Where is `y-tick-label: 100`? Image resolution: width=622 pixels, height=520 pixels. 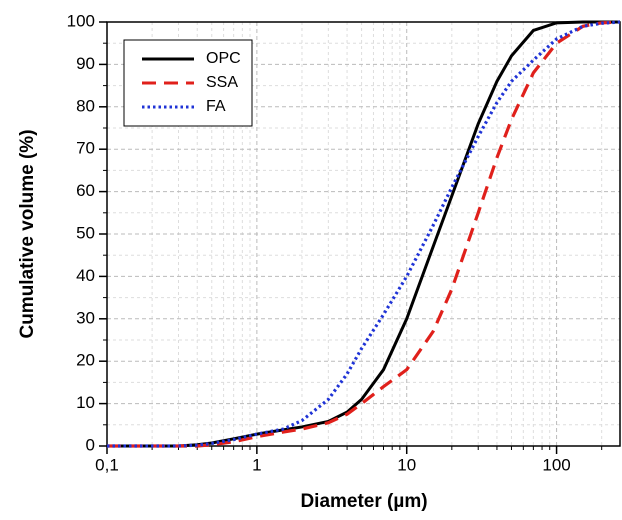
y-tick-label: 100 is located at coordinates (81, 20).